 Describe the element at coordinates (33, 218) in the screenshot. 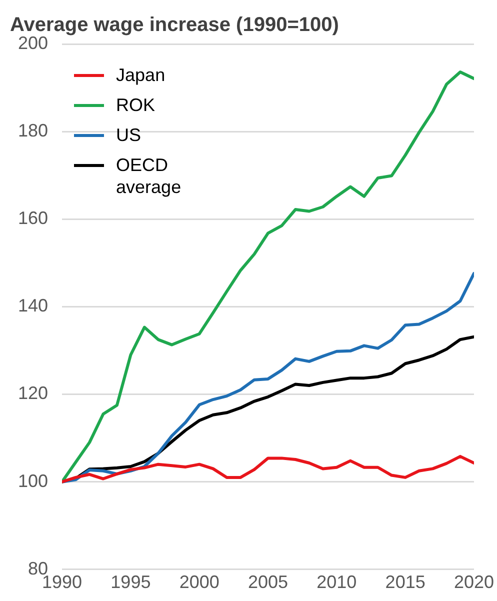

I see `y-tick-label: 160` at that location.